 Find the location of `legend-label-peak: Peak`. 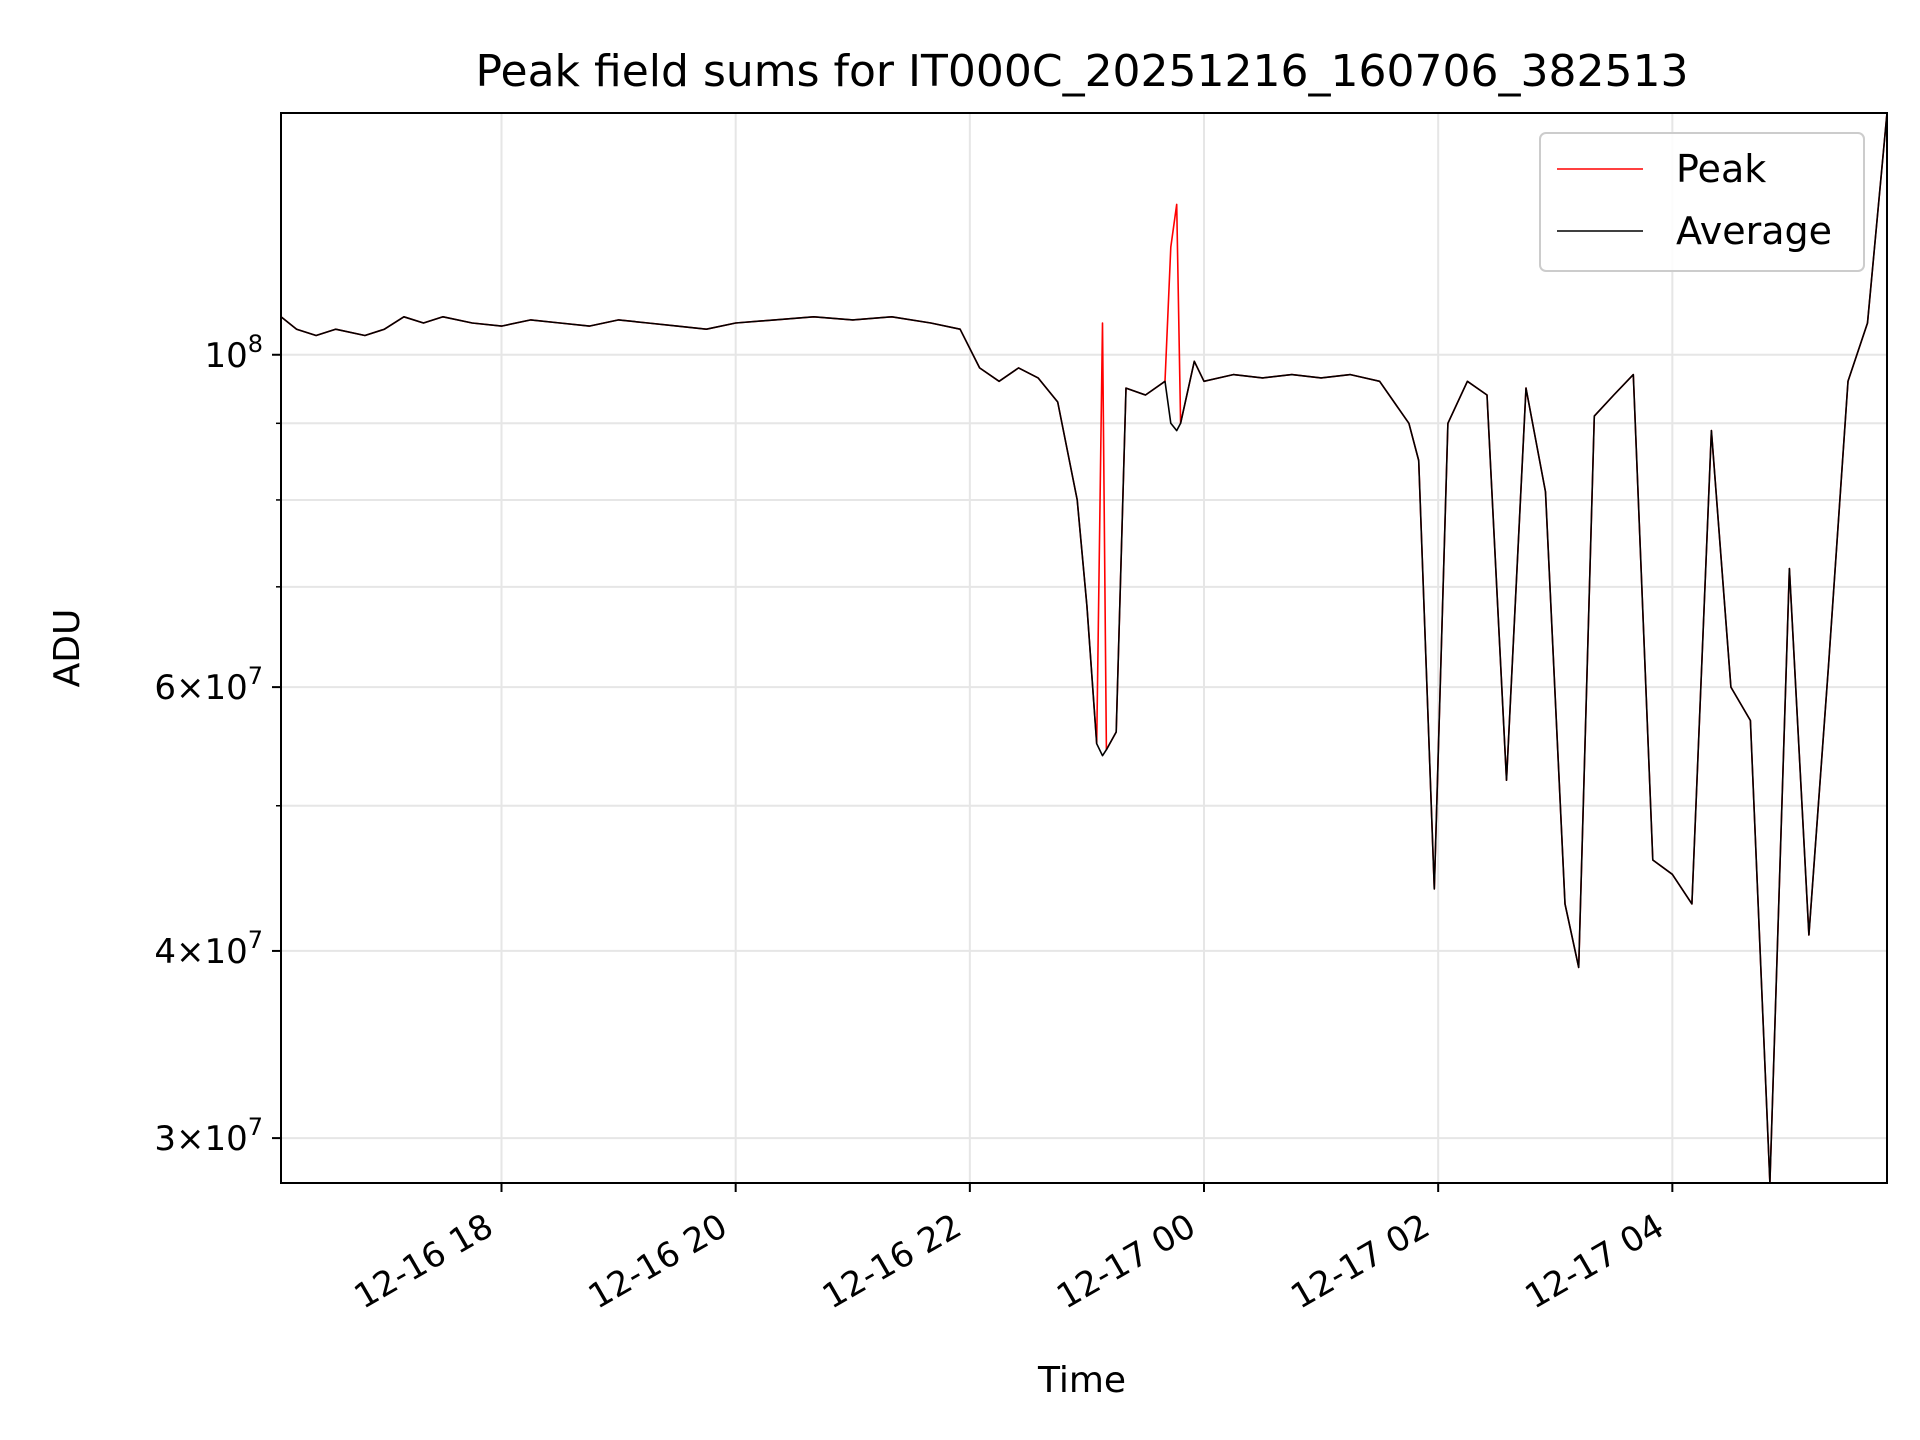

legend-label-peak: Peak is located at coordinates (1721, 169).